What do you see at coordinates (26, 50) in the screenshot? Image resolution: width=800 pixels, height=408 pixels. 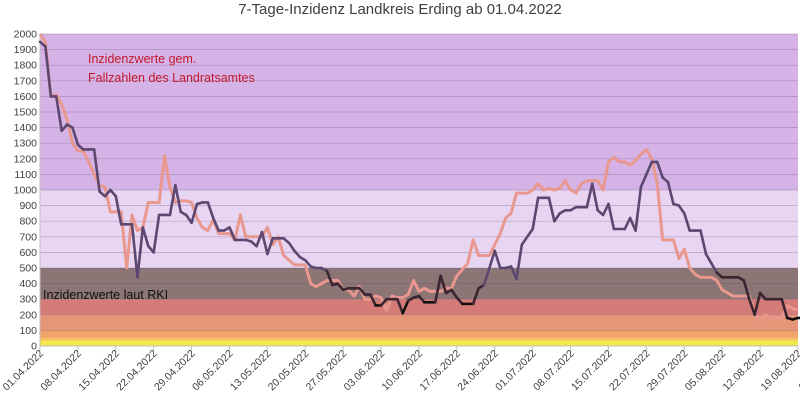 I see `y-tick-label: 1900` at bounding box center [26, 50].